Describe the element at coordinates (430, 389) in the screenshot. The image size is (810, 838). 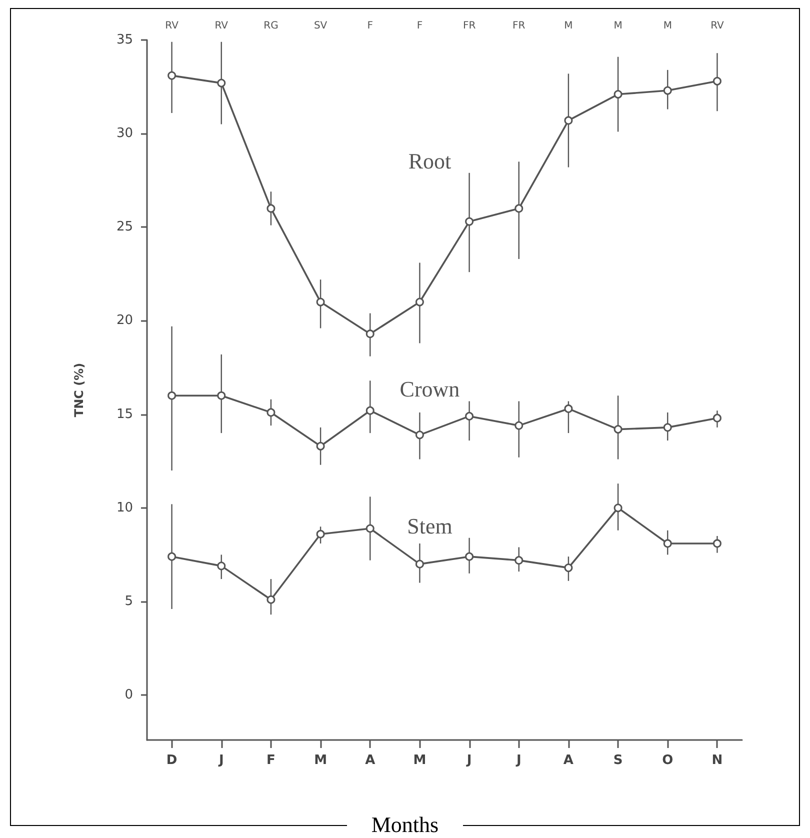
I see `series-label: Crown` at that location.